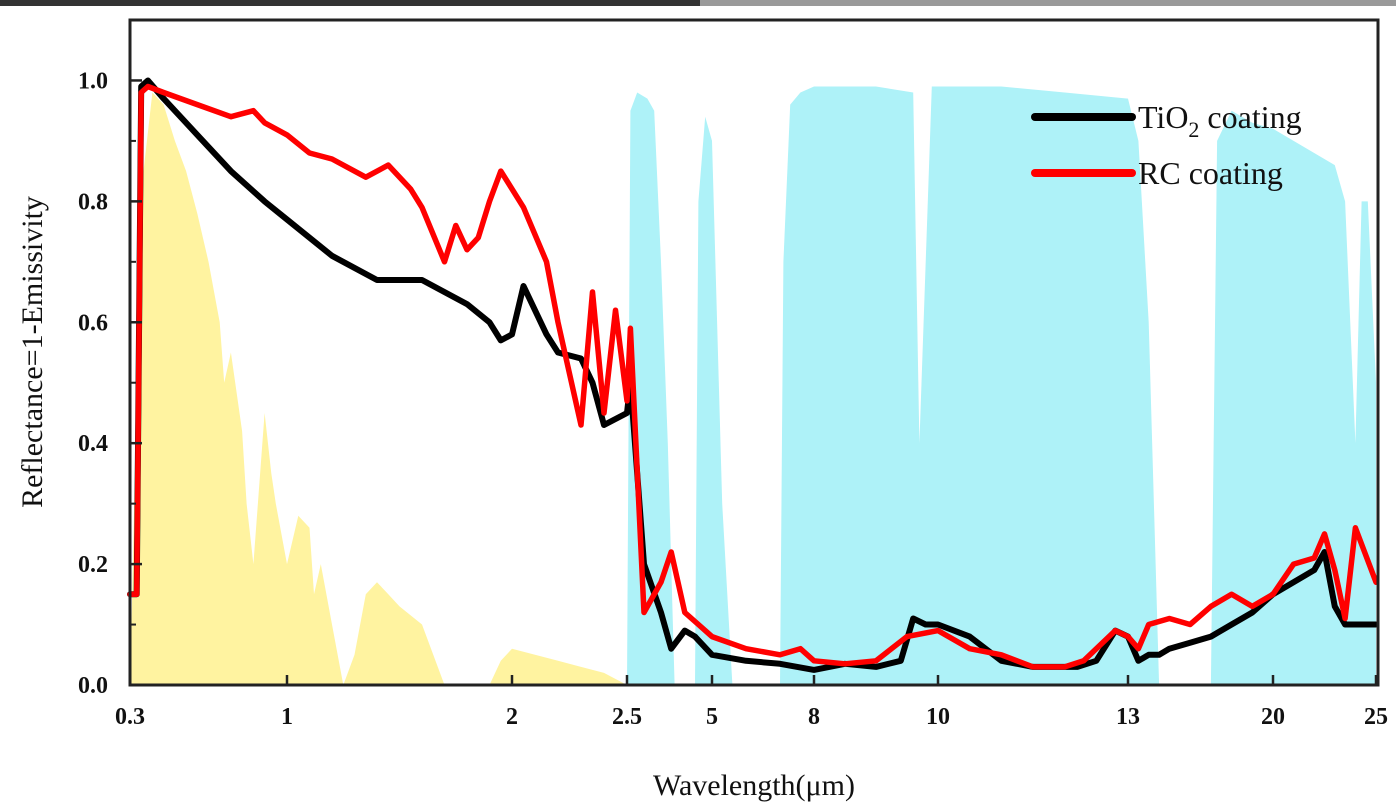 The width and height of the screenshot is (1396, 802). What do you see at coordinates (32, 352) in the screenshot?
I see `y-axis-title: Reflectance=1-Emissivity` at bounding box center [32, 352].